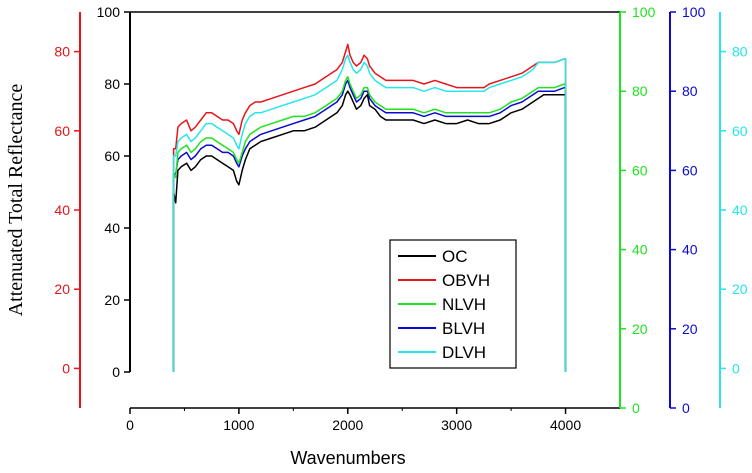  What do you see at coordinates (112, 84) in the screenshot?
I see `black-axis-tick-label: 80` at bounding box center [112, 84].